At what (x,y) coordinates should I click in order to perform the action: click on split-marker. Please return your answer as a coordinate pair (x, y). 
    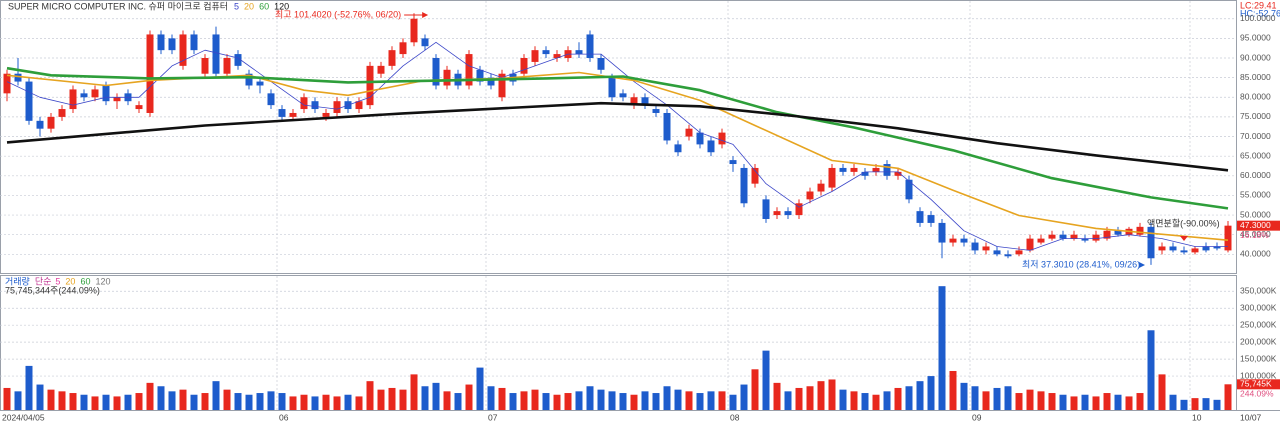
    Looking at the image, I should click on (1184, 238).